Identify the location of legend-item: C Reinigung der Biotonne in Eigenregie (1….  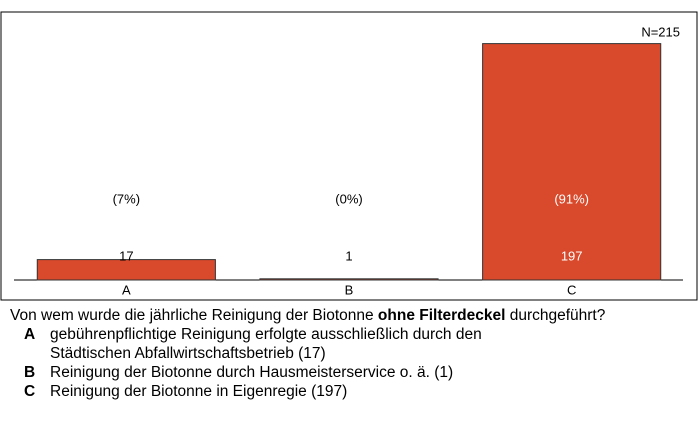
(356, 391).